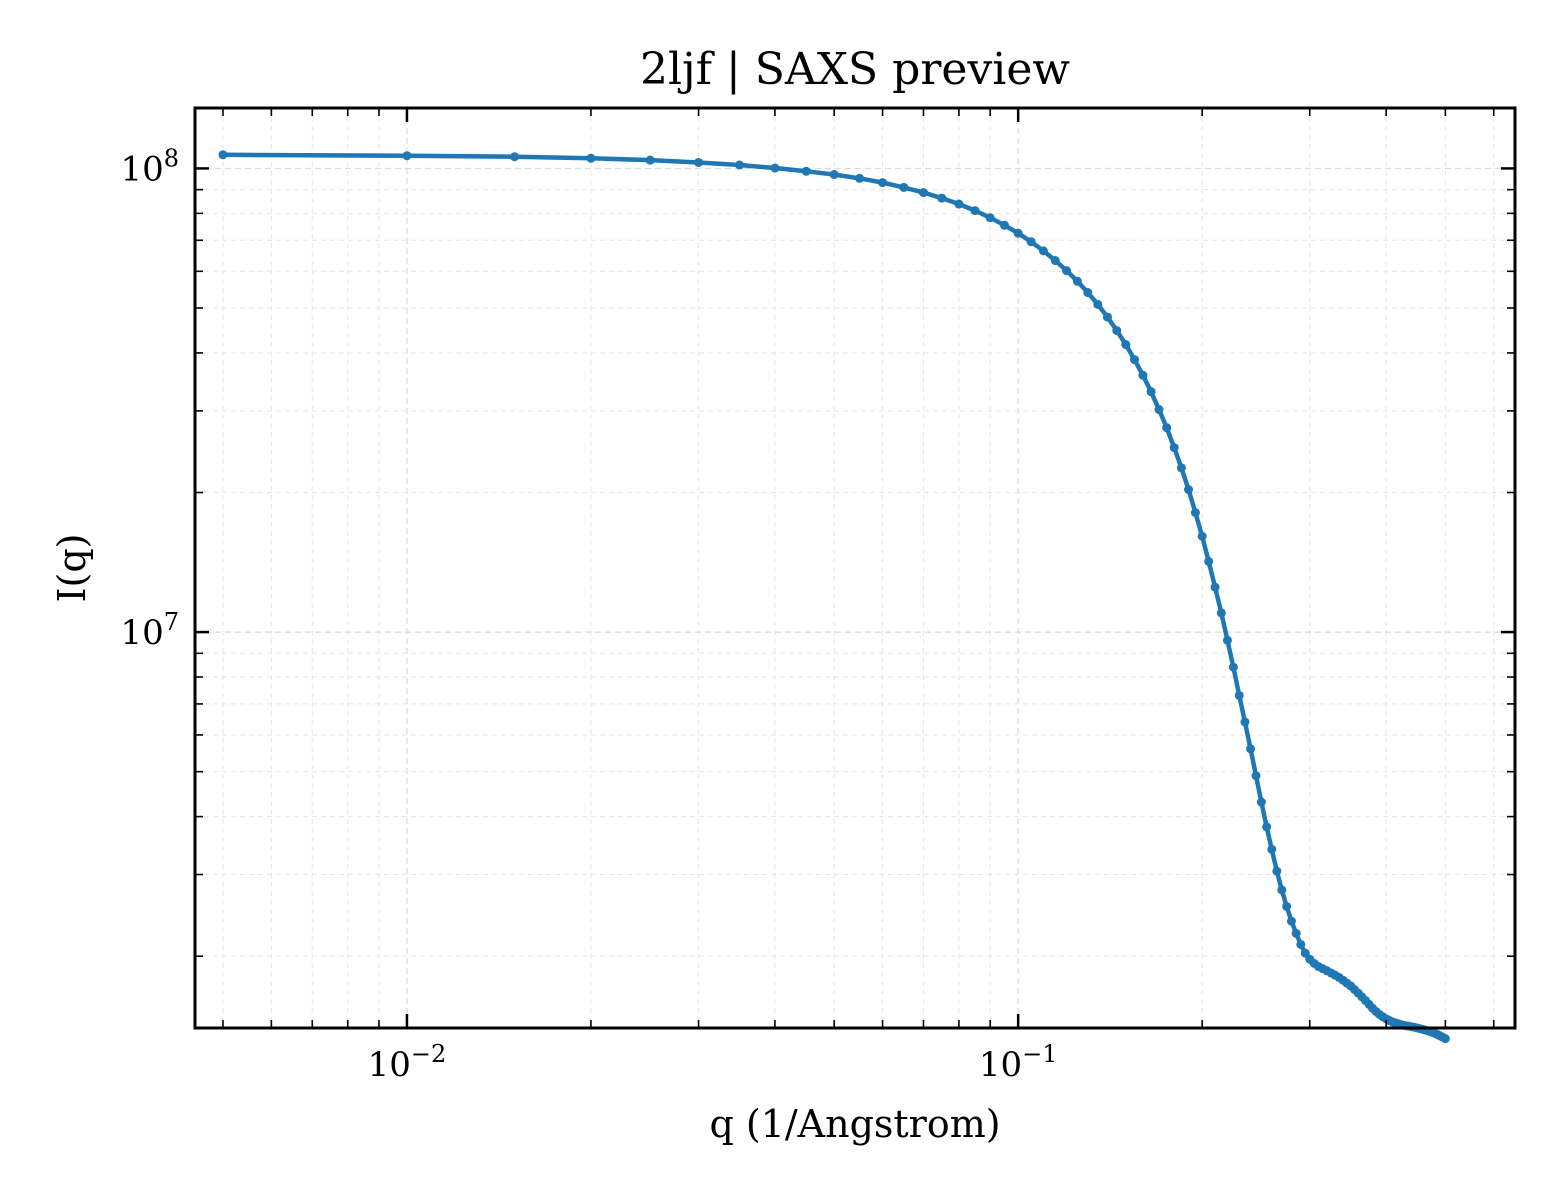 This screenshot has width=1560, height=1200. Describe the element at coordinates (407, 1062) in the screenshot. I see `x-tick-label: 10⁻²` at that location.